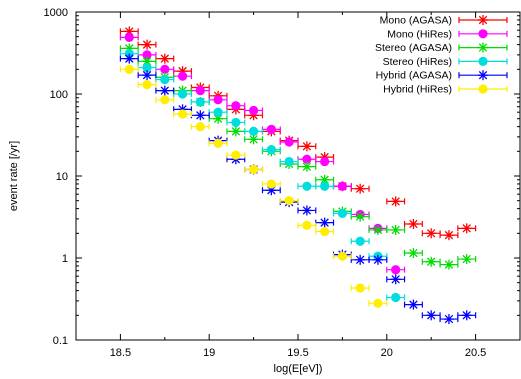  What do you see at coordinates (298, 369) in the screenshot?
I see `x-axis-label: log(E[eV])` at bounding box center [298, 369].